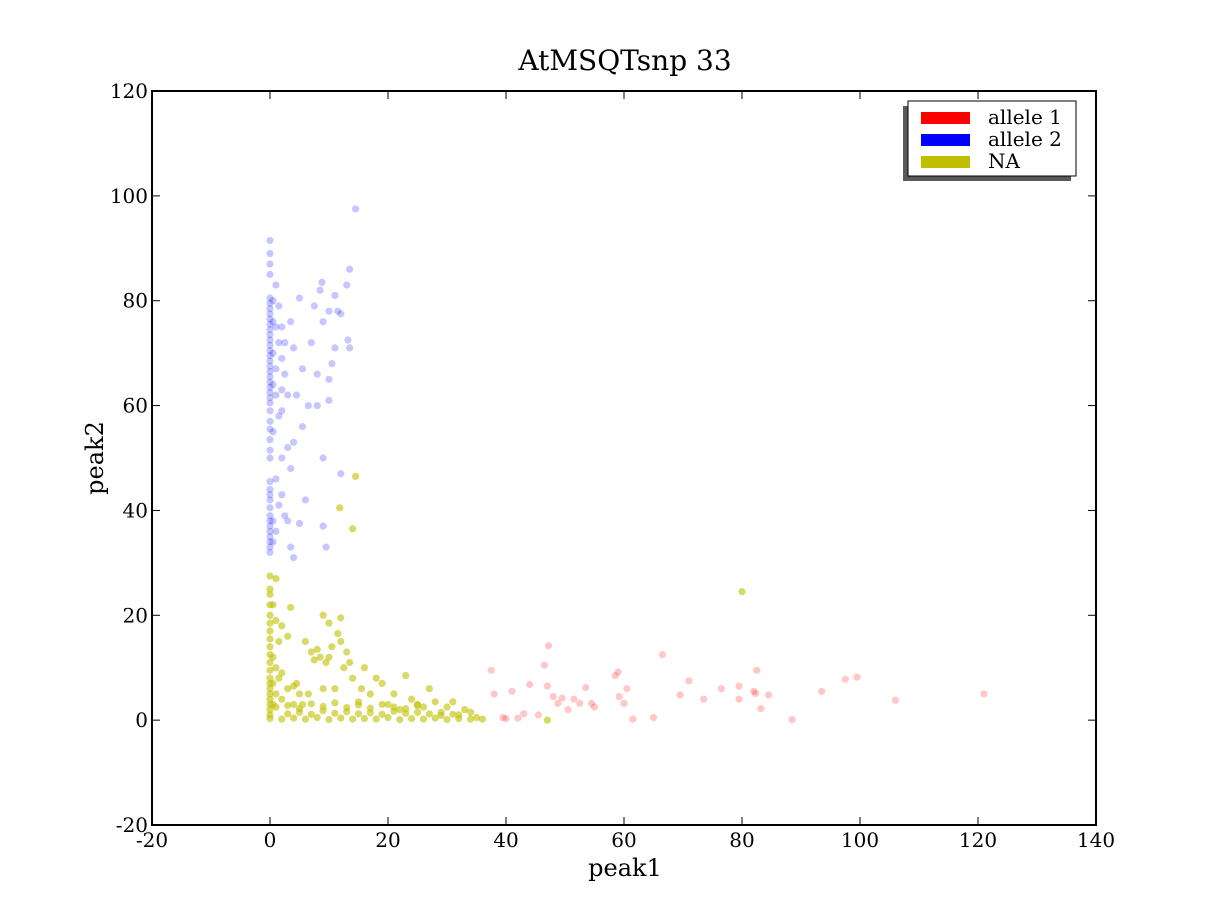 This screenshot has width=1218, height=922. I want to click on y-tick-label: 60, so click(135, 406).